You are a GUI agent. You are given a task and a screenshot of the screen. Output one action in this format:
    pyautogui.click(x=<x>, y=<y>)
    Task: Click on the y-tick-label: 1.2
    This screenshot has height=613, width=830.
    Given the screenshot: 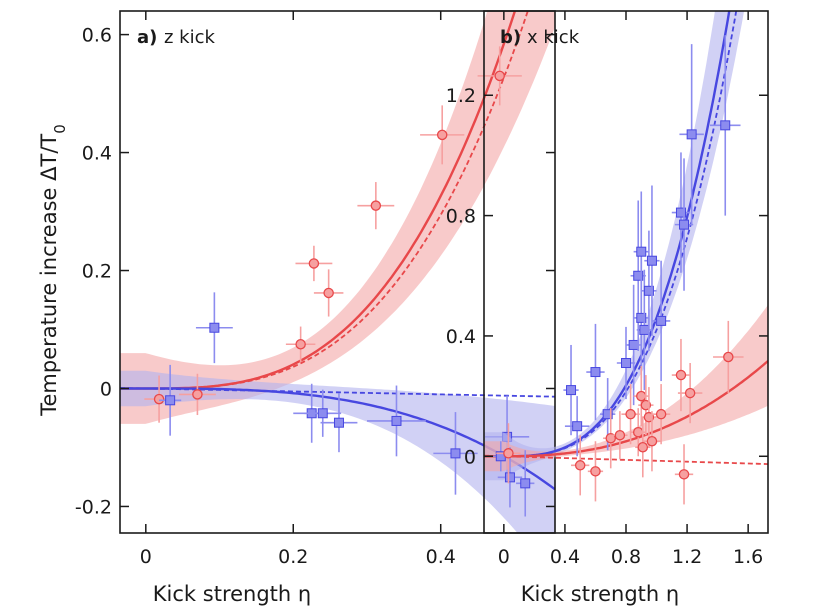 What is the action you would take?
    pyautogui.click(x=461, y=96)
    